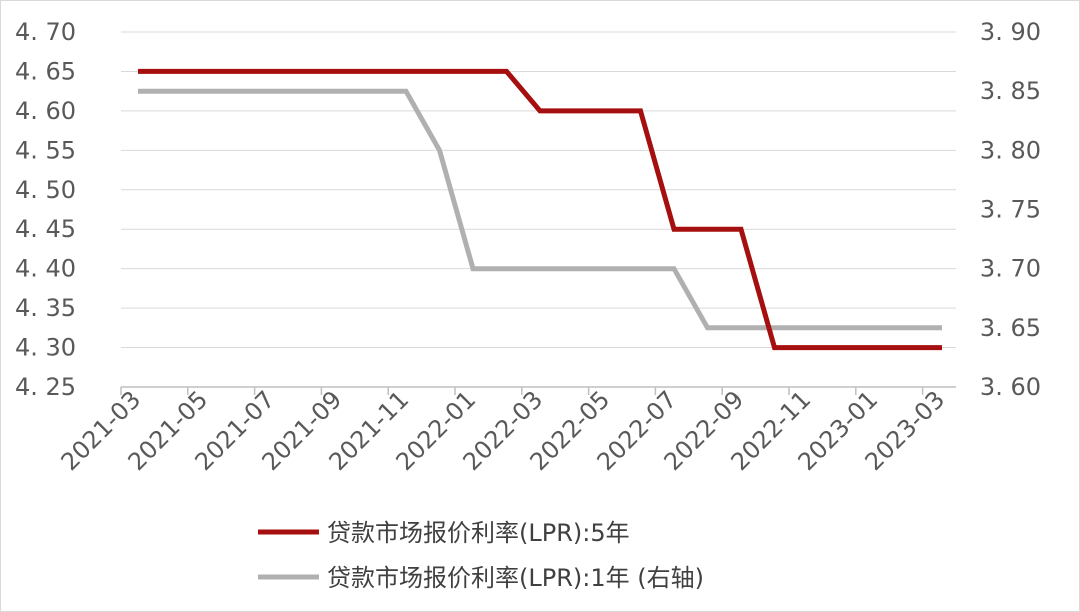  What do you see at coordinates (1010, 32) in the screenshot?
I see `y-right-tick-label: 3. 90` at bounding box center [1010, 32].